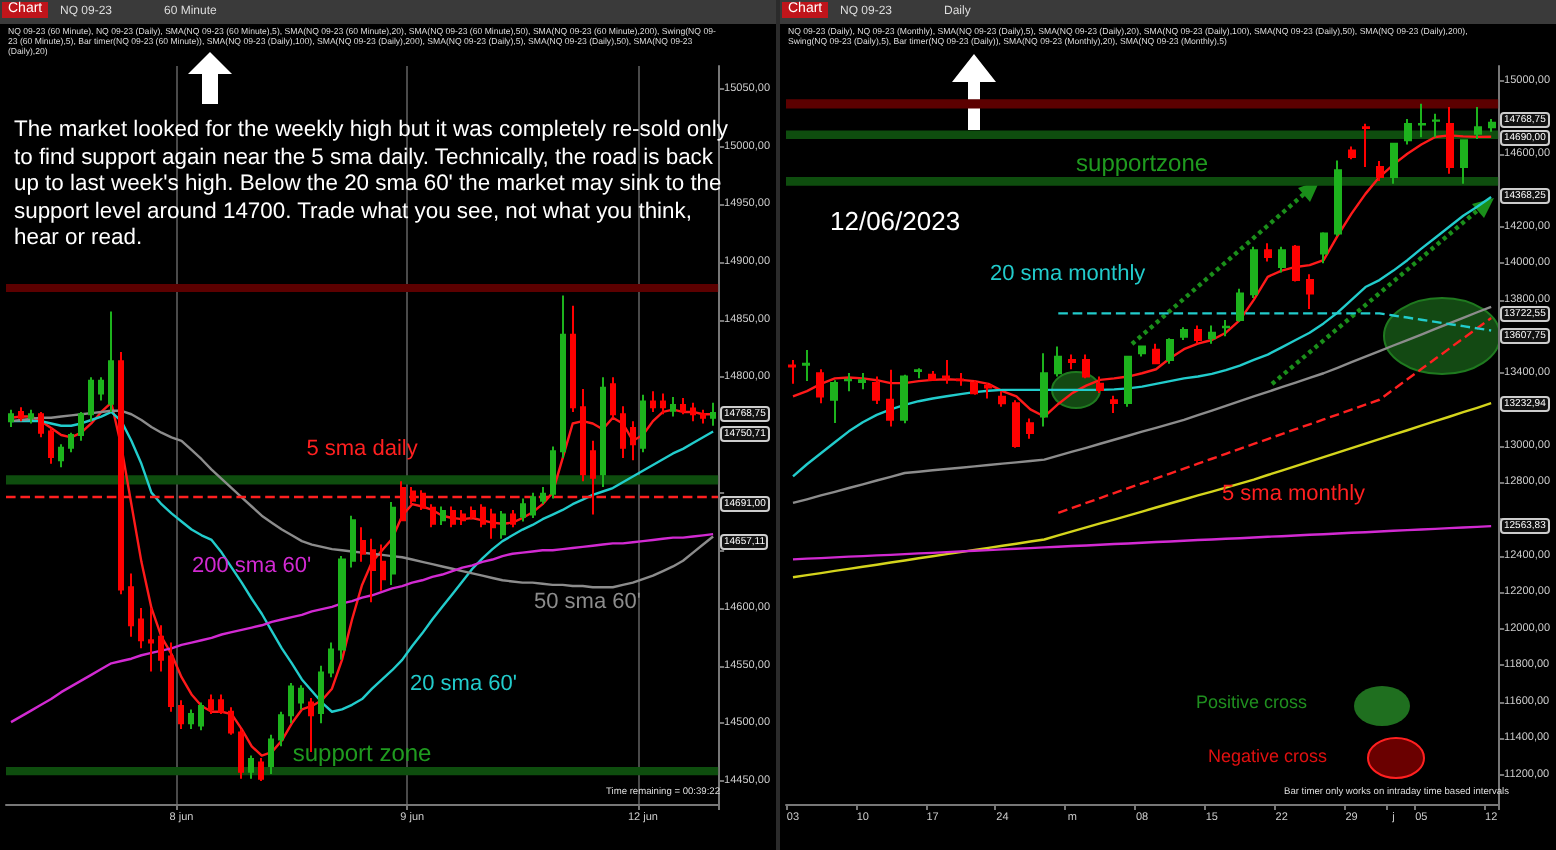 The image size is (1556, 850). I want to click on band-label: supportzone, so click(1142, 163).